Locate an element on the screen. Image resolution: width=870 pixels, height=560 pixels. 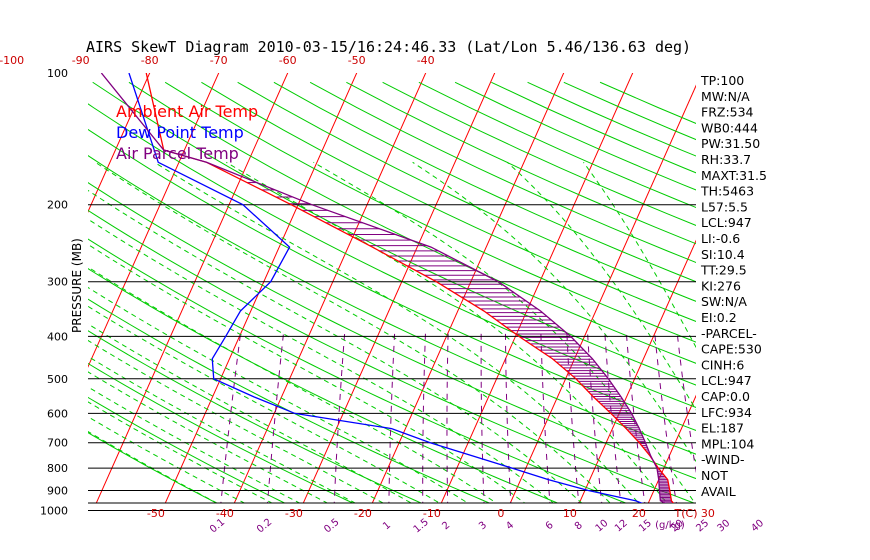
mixing-ratio-tick-label: 12 is located at coordinates (621, 526).